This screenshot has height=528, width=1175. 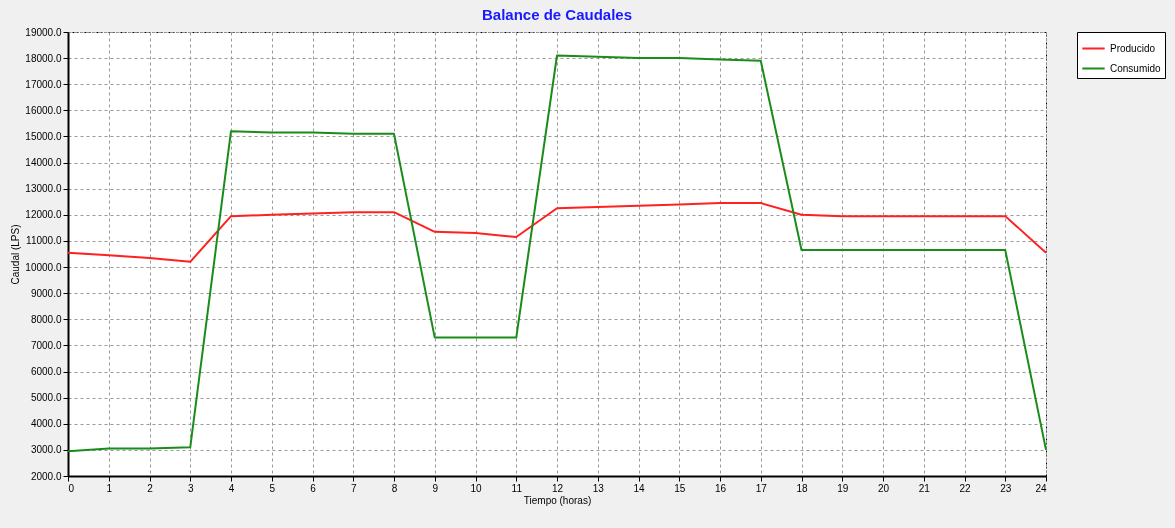 What do you see at coordinates (43, 110) in the screenshot?
I see `y-tick-label: 16000.0` at bounding box center [43, 110].